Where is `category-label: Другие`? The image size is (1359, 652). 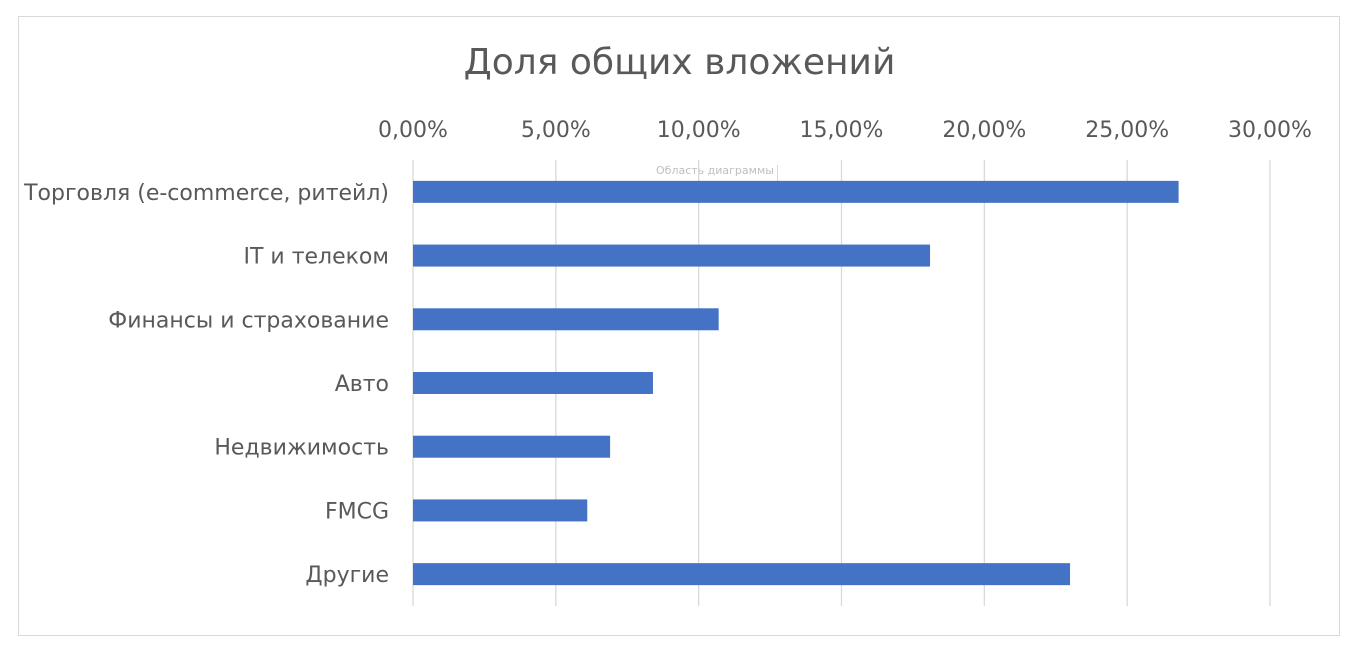 category-label: Другие is located at coordinates (347, 575).